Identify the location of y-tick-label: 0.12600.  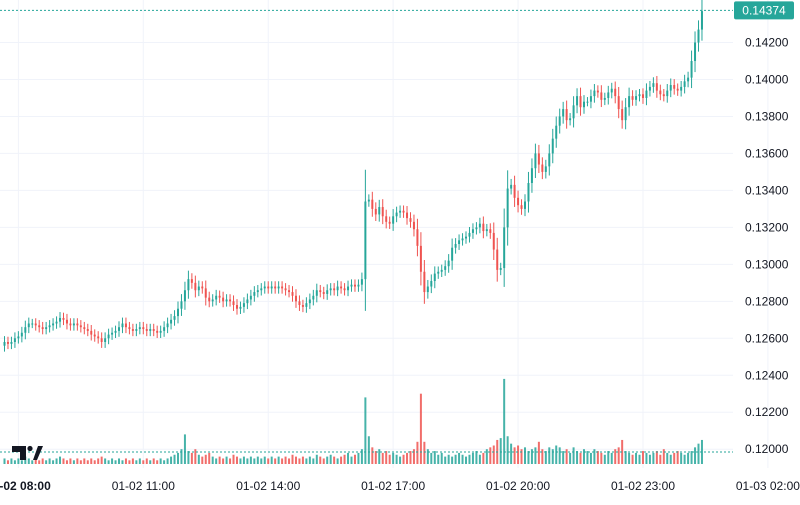
(767, 338).